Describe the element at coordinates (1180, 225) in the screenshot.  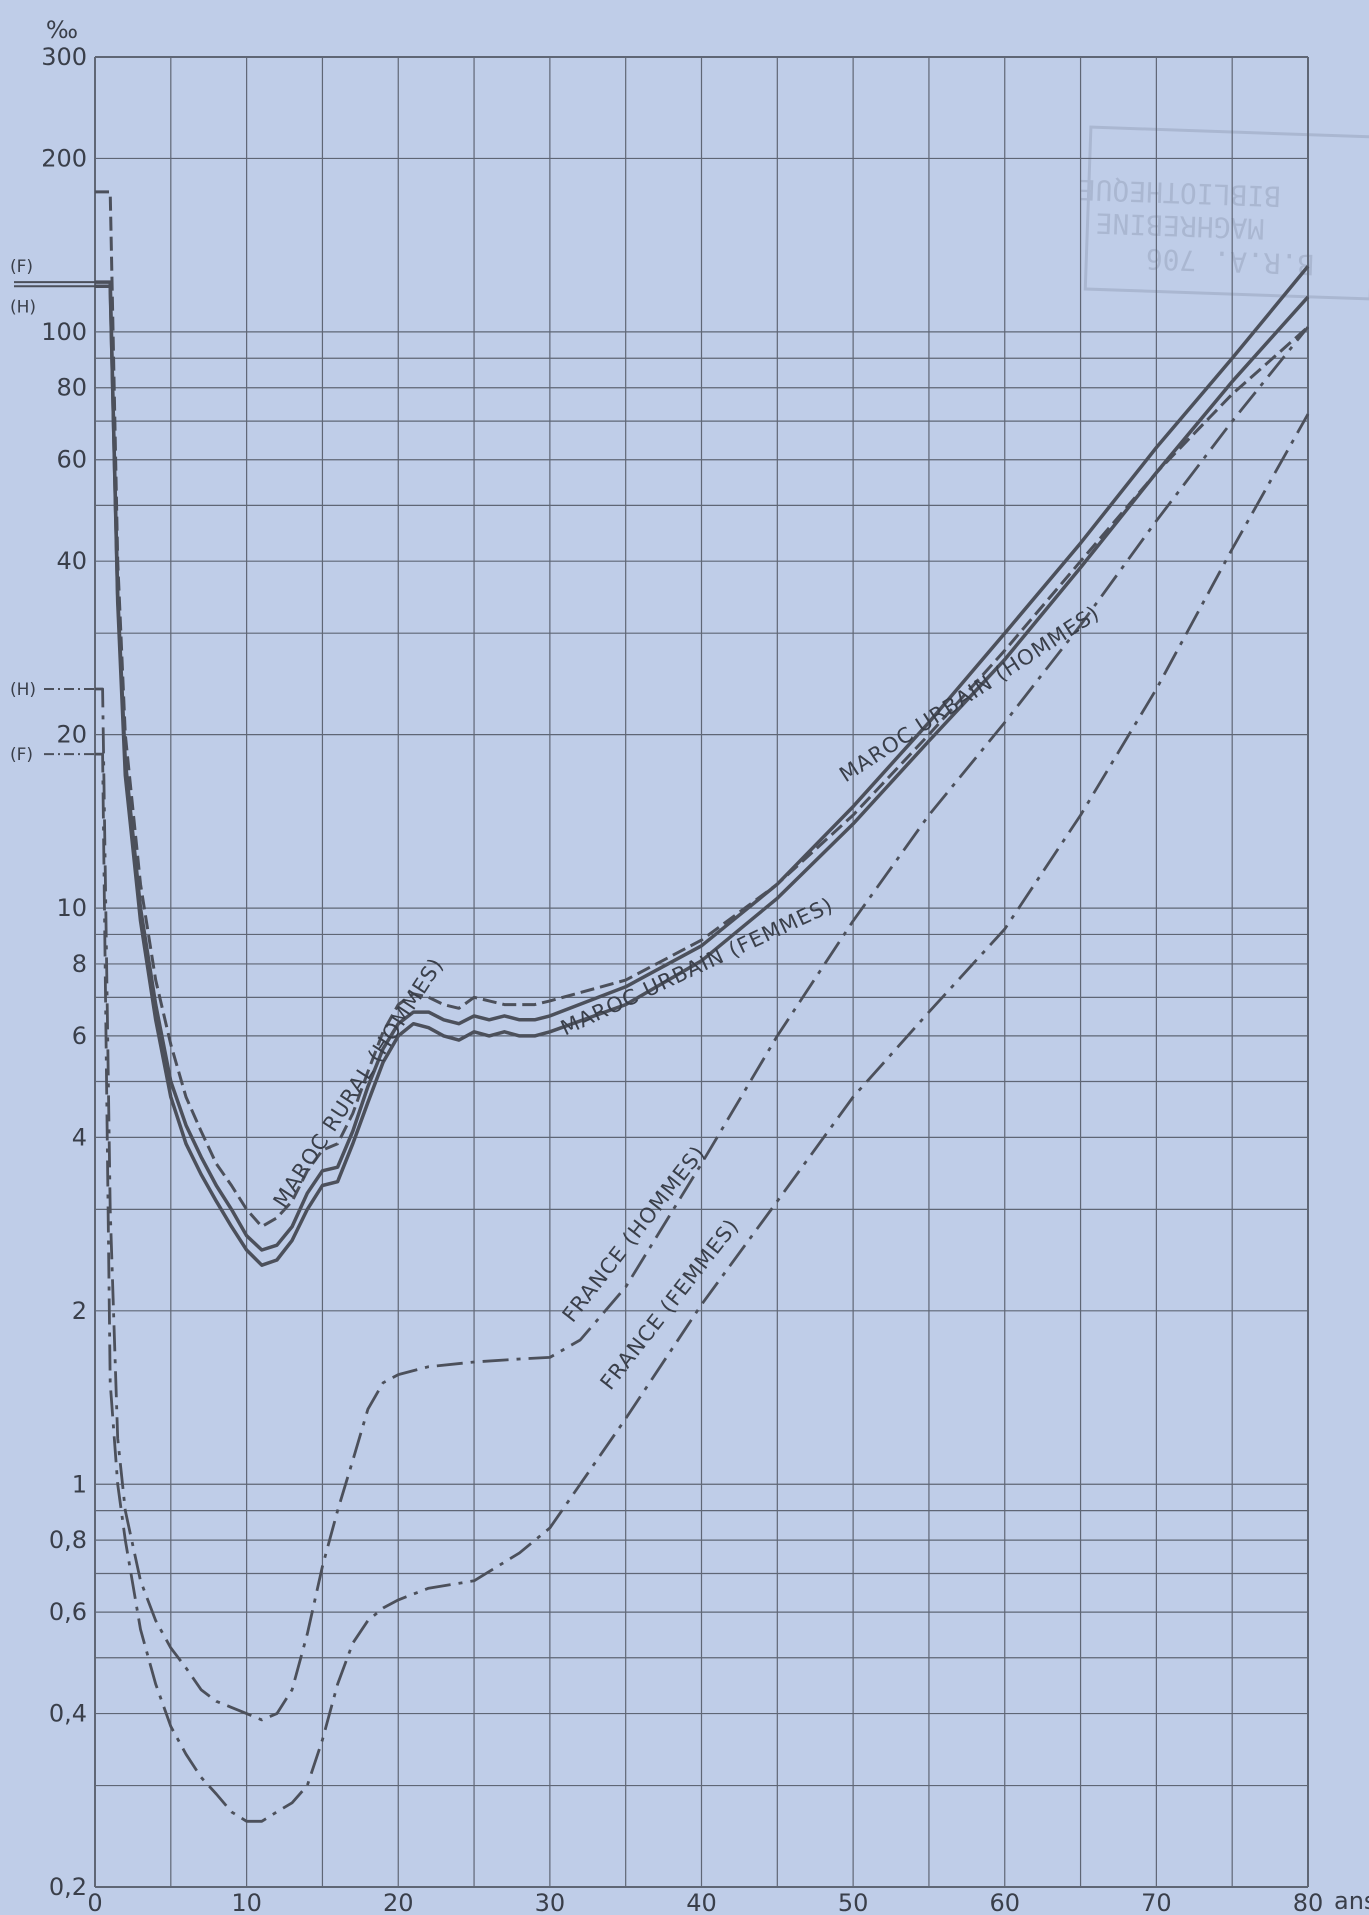
I see `stamp-line-2: MAGHREBINE` at that location.